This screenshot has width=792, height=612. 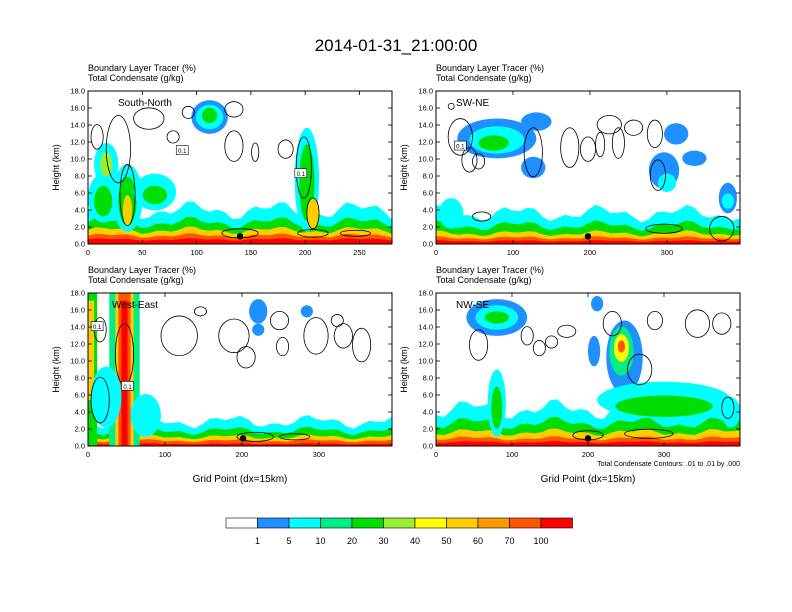 I want to click on x-tick-label: 250, so click(x=359, y=252).